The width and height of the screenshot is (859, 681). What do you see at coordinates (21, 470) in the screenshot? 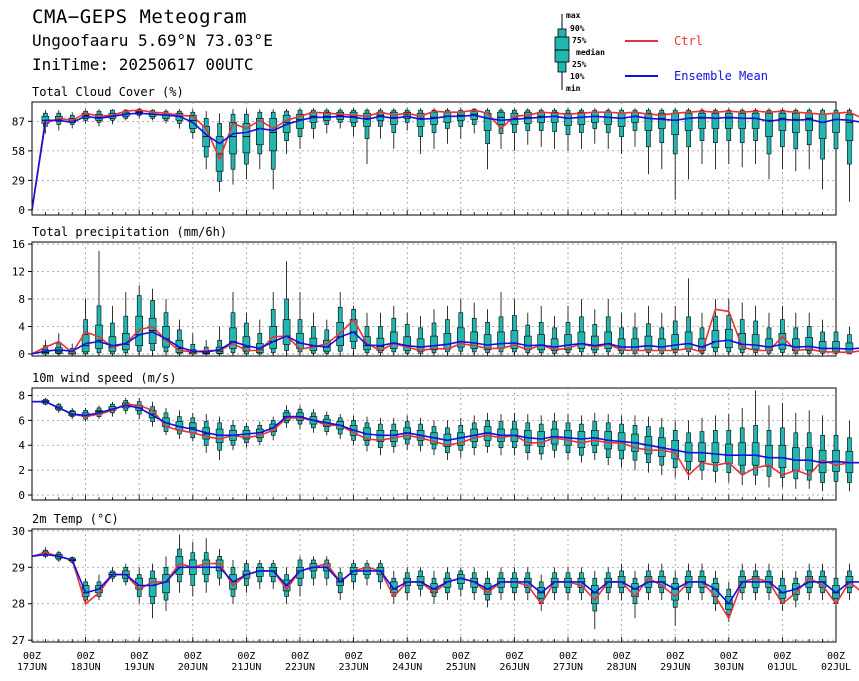
I see `y-tick-label: 2` at bounding box center [21, 470].